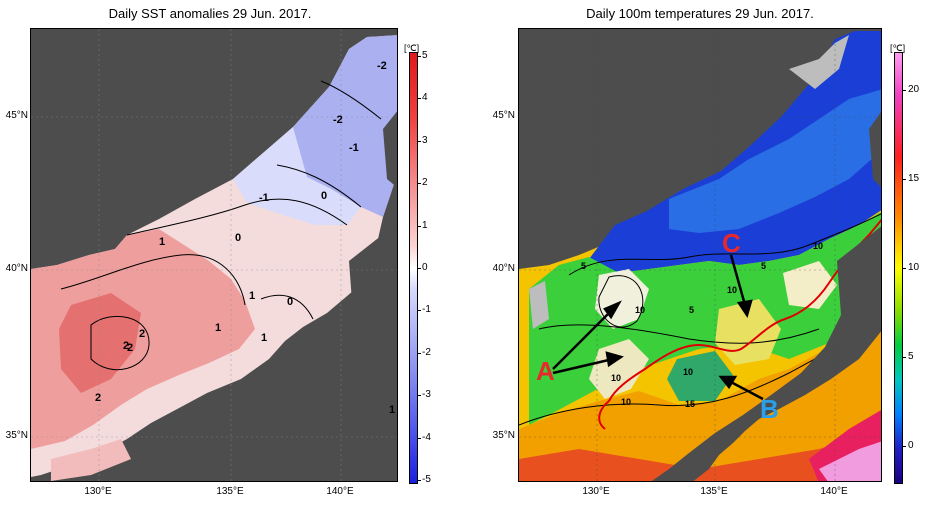 Image resolution: width=933 pixels, height=526 pixels. I want to click on lon-label-130-right: 130°E, so click(596, 491).